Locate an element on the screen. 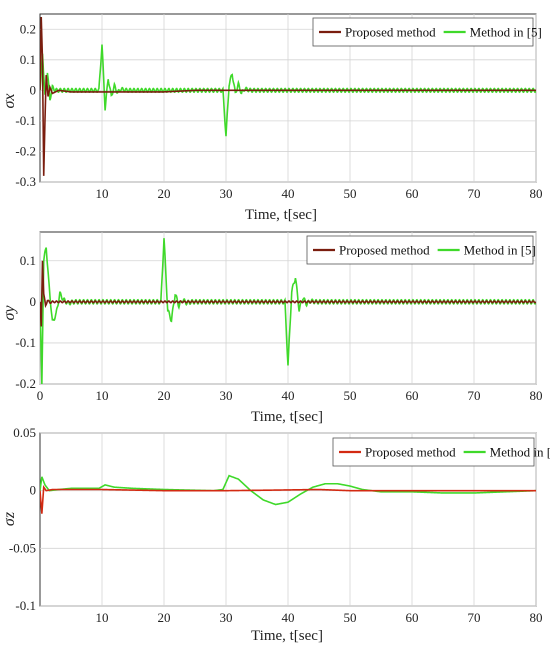 The height and width of the screenshot is (656, 550). y-axis-label: σy is located at coordinates (9, 313).